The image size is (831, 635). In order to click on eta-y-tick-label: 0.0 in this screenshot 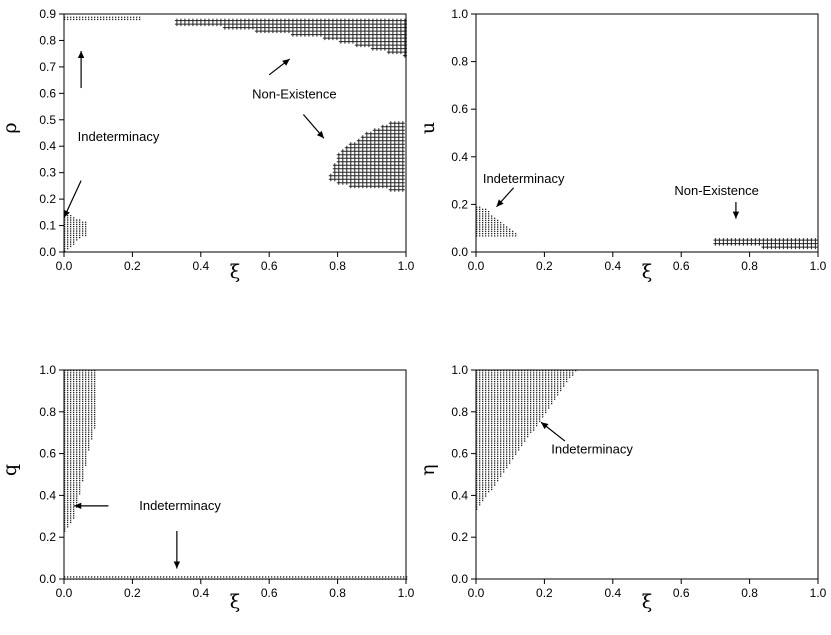, I will do `click(459, 579)`.